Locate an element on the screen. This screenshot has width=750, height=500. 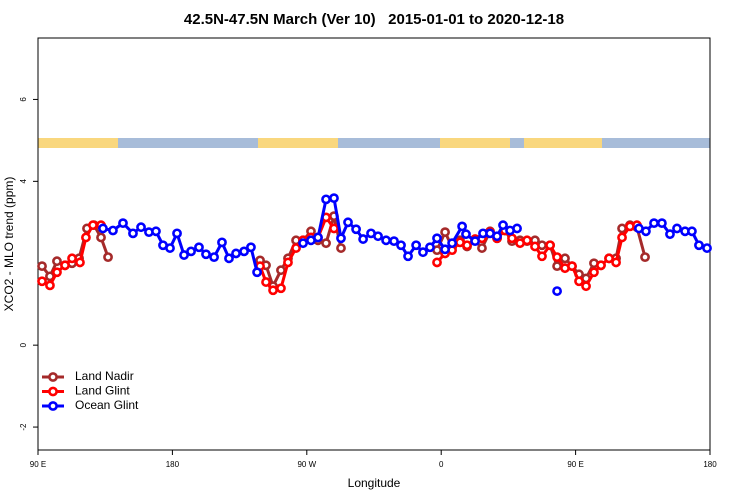
legend-item: Land Glint is located at coordinates (86, 391).